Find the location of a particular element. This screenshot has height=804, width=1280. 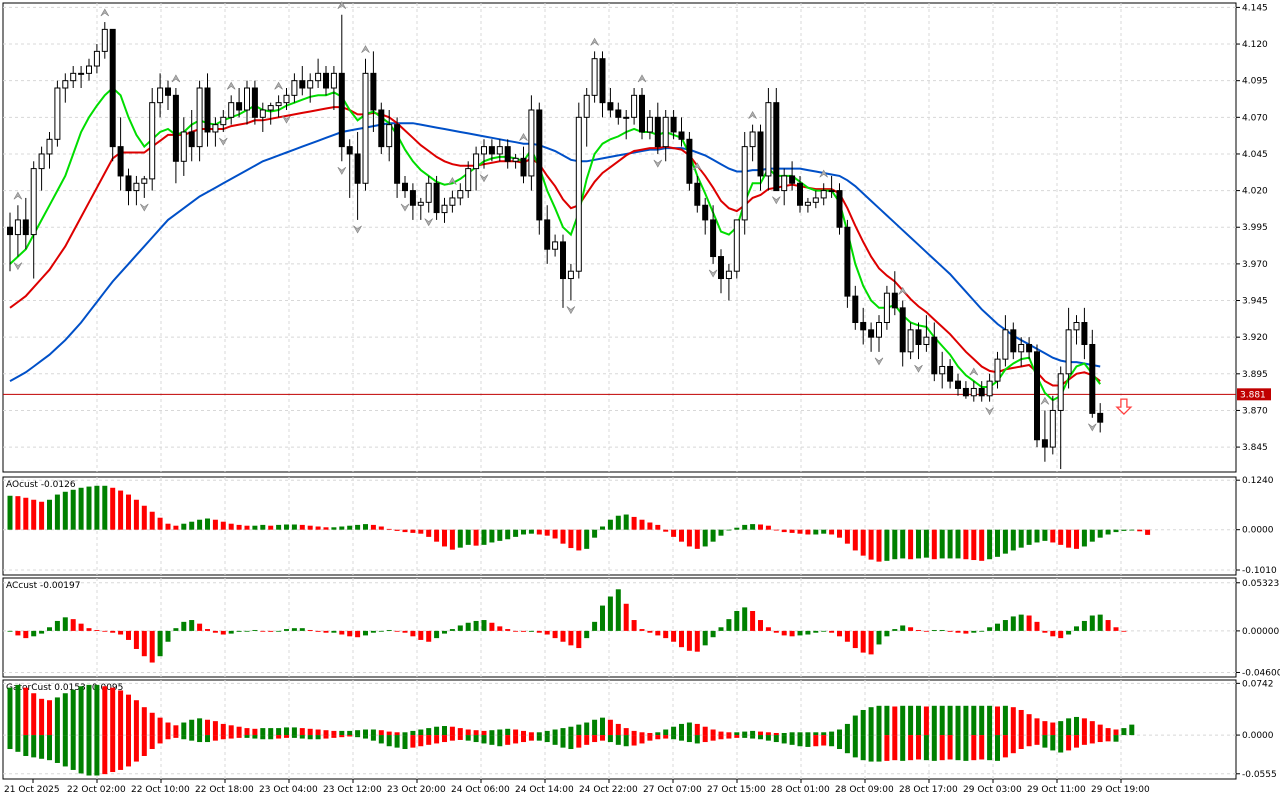

signal-down-arrow-icon is located at coordinates (1124, 407).